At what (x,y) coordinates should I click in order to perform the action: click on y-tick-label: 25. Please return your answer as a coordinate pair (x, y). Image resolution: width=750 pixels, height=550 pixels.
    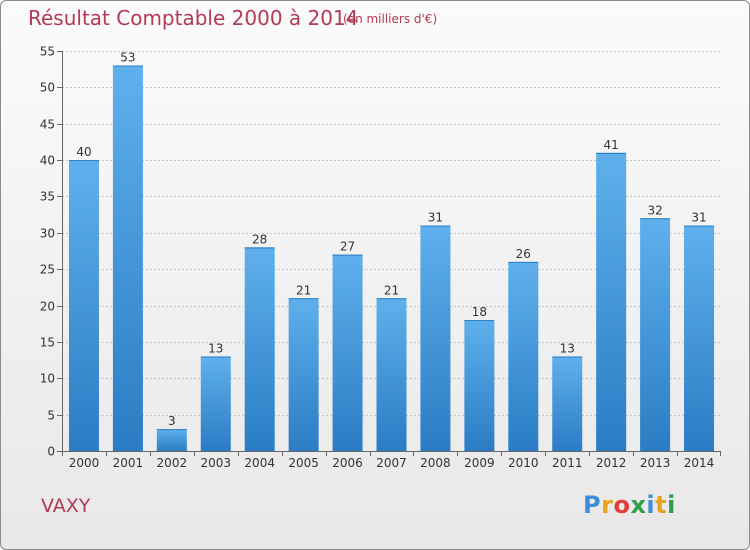
    Looking at the image, I should click on (47, 270).